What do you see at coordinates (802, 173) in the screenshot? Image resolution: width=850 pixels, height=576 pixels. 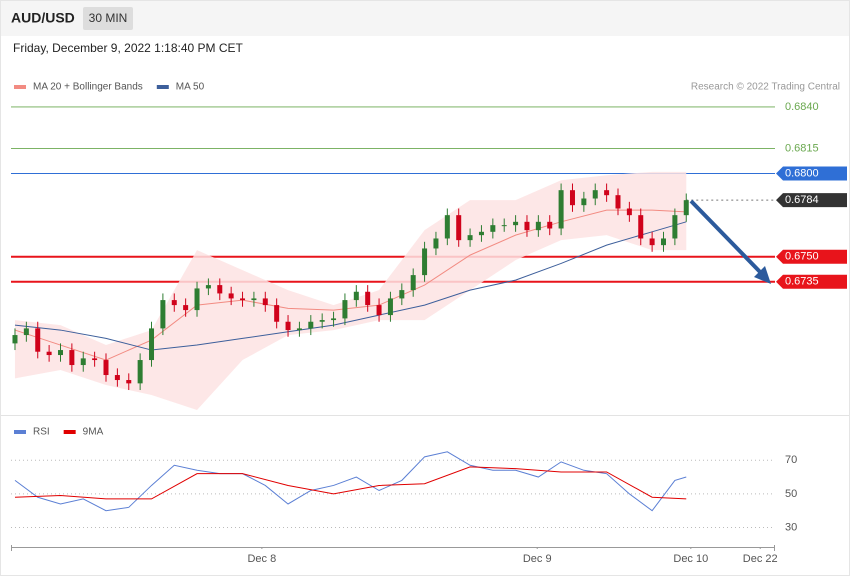 I see `price-level-label: 0.6800` at bounding box center [802, 173].